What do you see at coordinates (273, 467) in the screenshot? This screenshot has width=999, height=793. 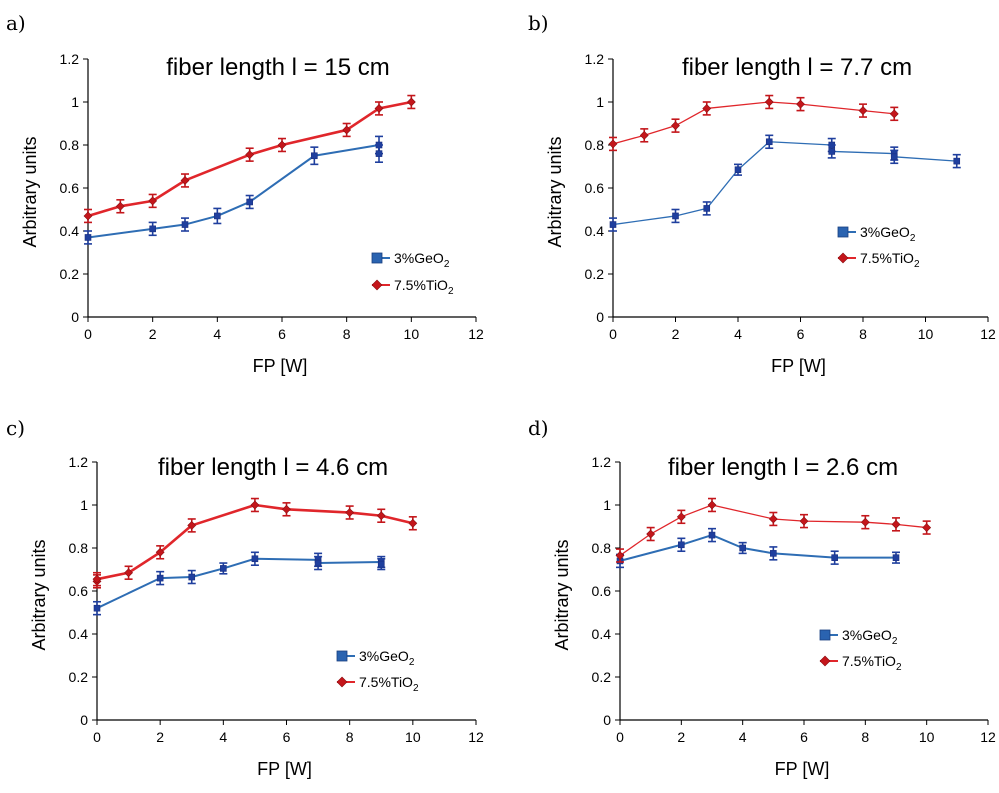 I see `chart-title: fiber length l = 4.6 cm` at bounding box center [273, 467].